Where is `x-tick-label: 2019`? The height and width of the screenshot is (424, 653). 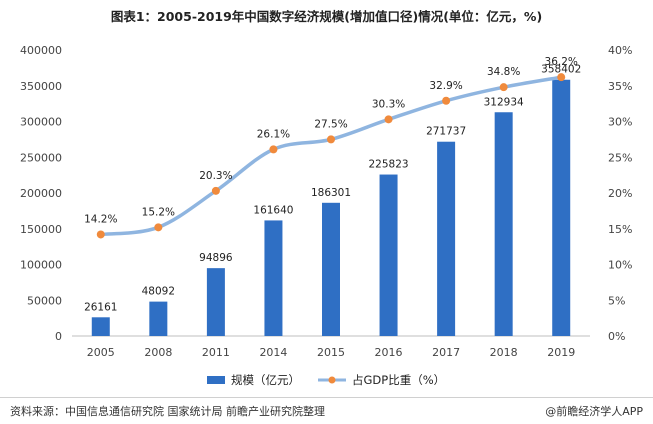 x-tick-label: 2019 is located at coordinates (561, 352).